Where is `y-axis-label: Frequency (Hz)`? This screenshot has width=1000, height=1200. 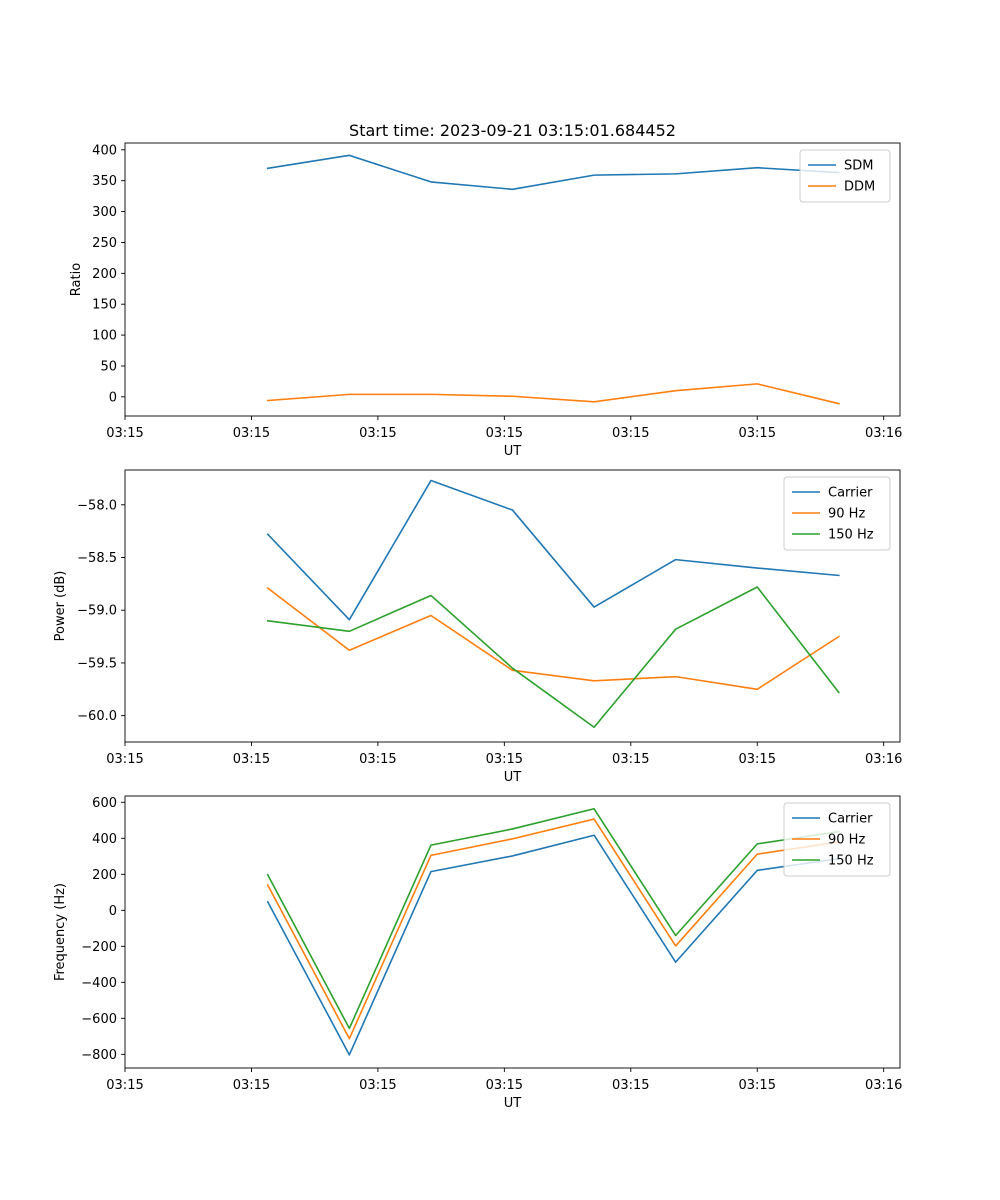 y-axis-label: Frequency (Hz) is located at coordinates (60, 932).